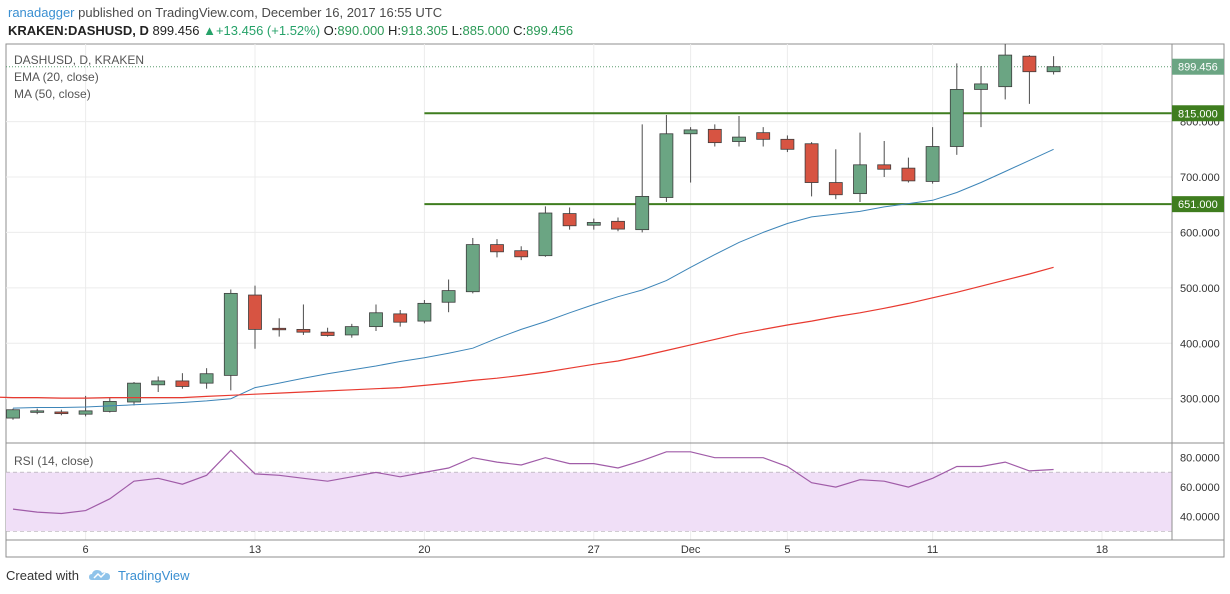 The image size is (1230, 594). I want to click on time-tick-label: 13, so click(255, 550).